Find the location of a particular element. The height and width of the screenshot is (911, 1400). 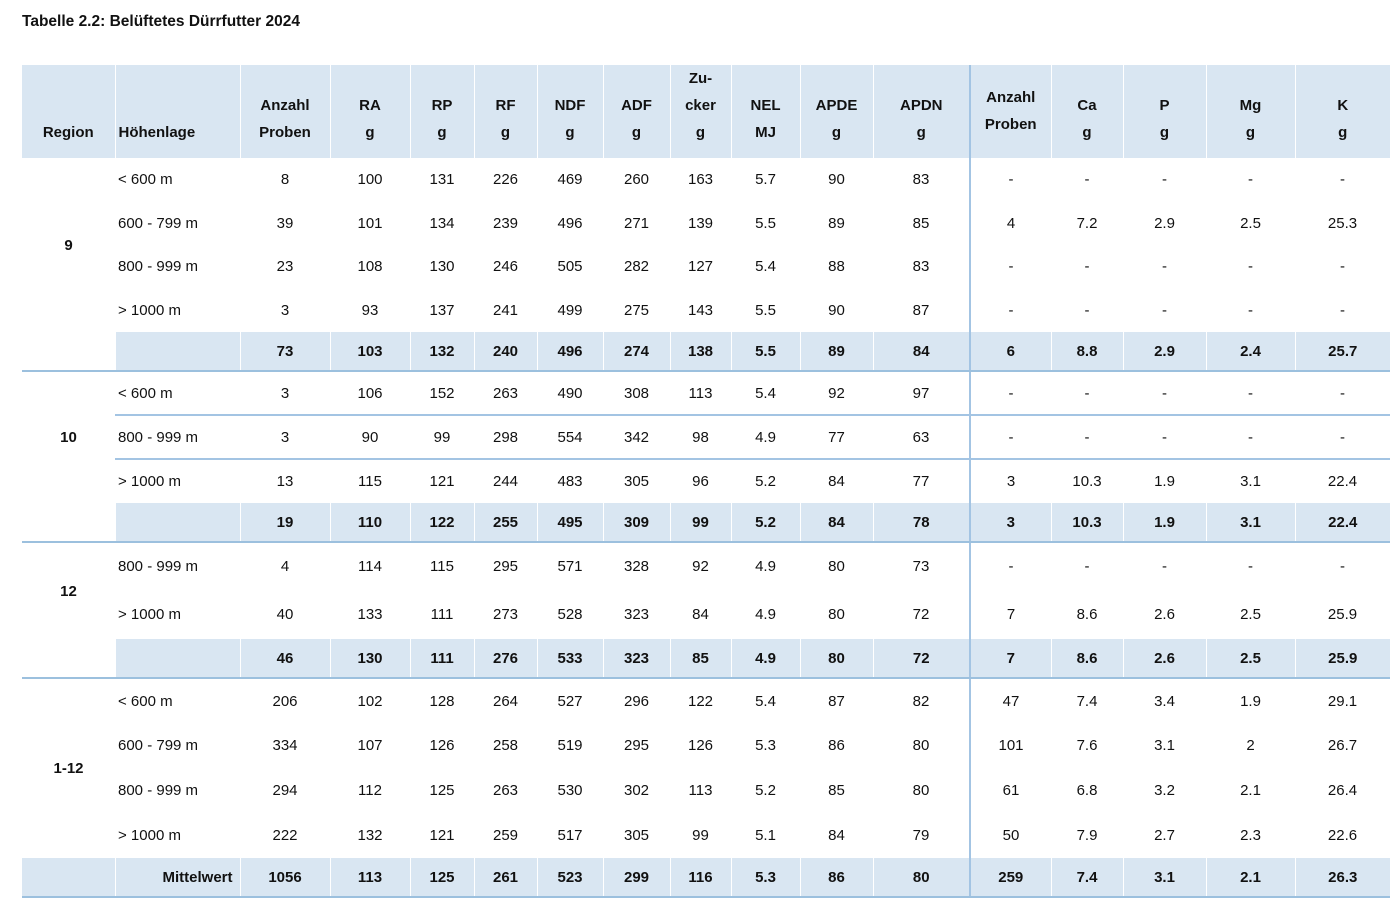

rf-cell: 298 is located at coordinates (505, 436).